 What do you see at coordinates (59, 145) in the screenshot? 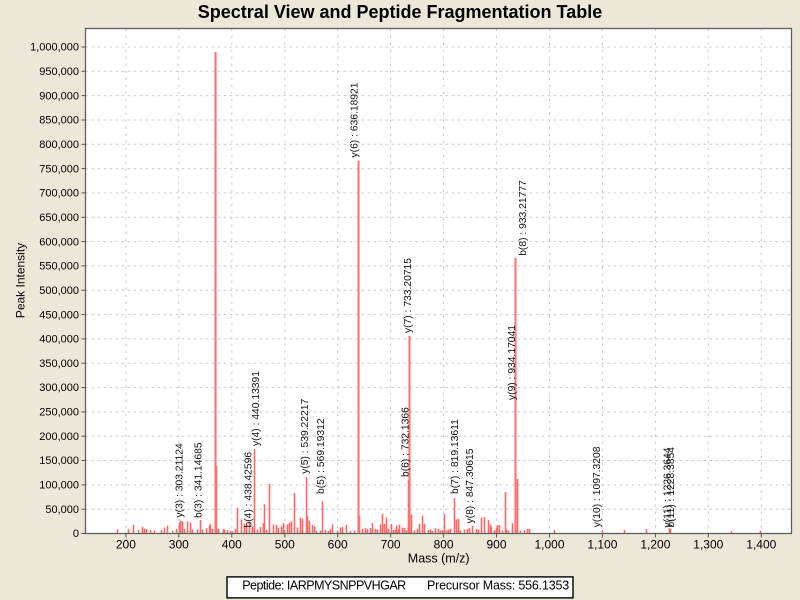
I see `svg-text: 800,000` at bounding box center [59, 145].